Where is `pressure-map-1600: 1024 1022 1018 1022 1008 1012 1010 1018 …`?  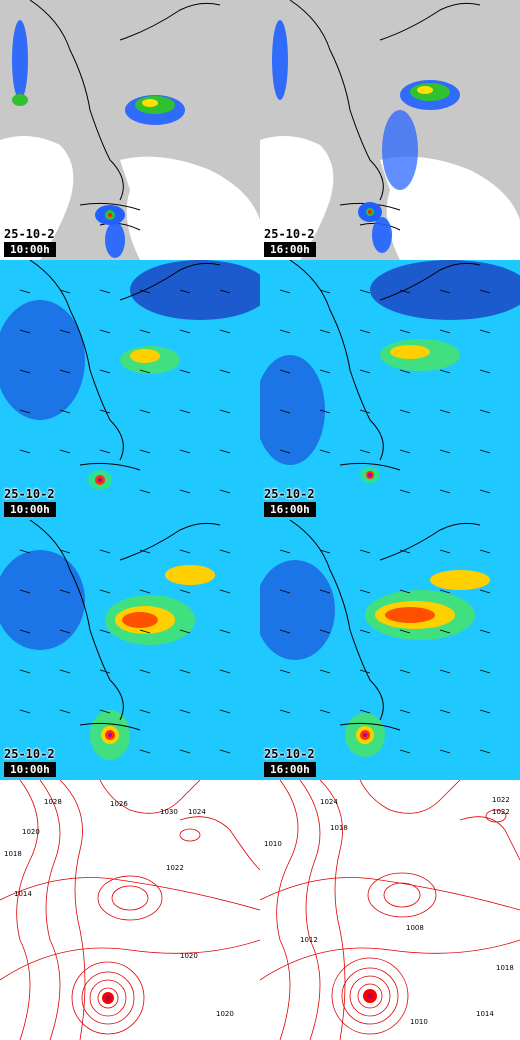 pressure-map-1600: 1024 1022 1018 1022 1008 1012 1010 1018 … is located at coordinates (390, 910).